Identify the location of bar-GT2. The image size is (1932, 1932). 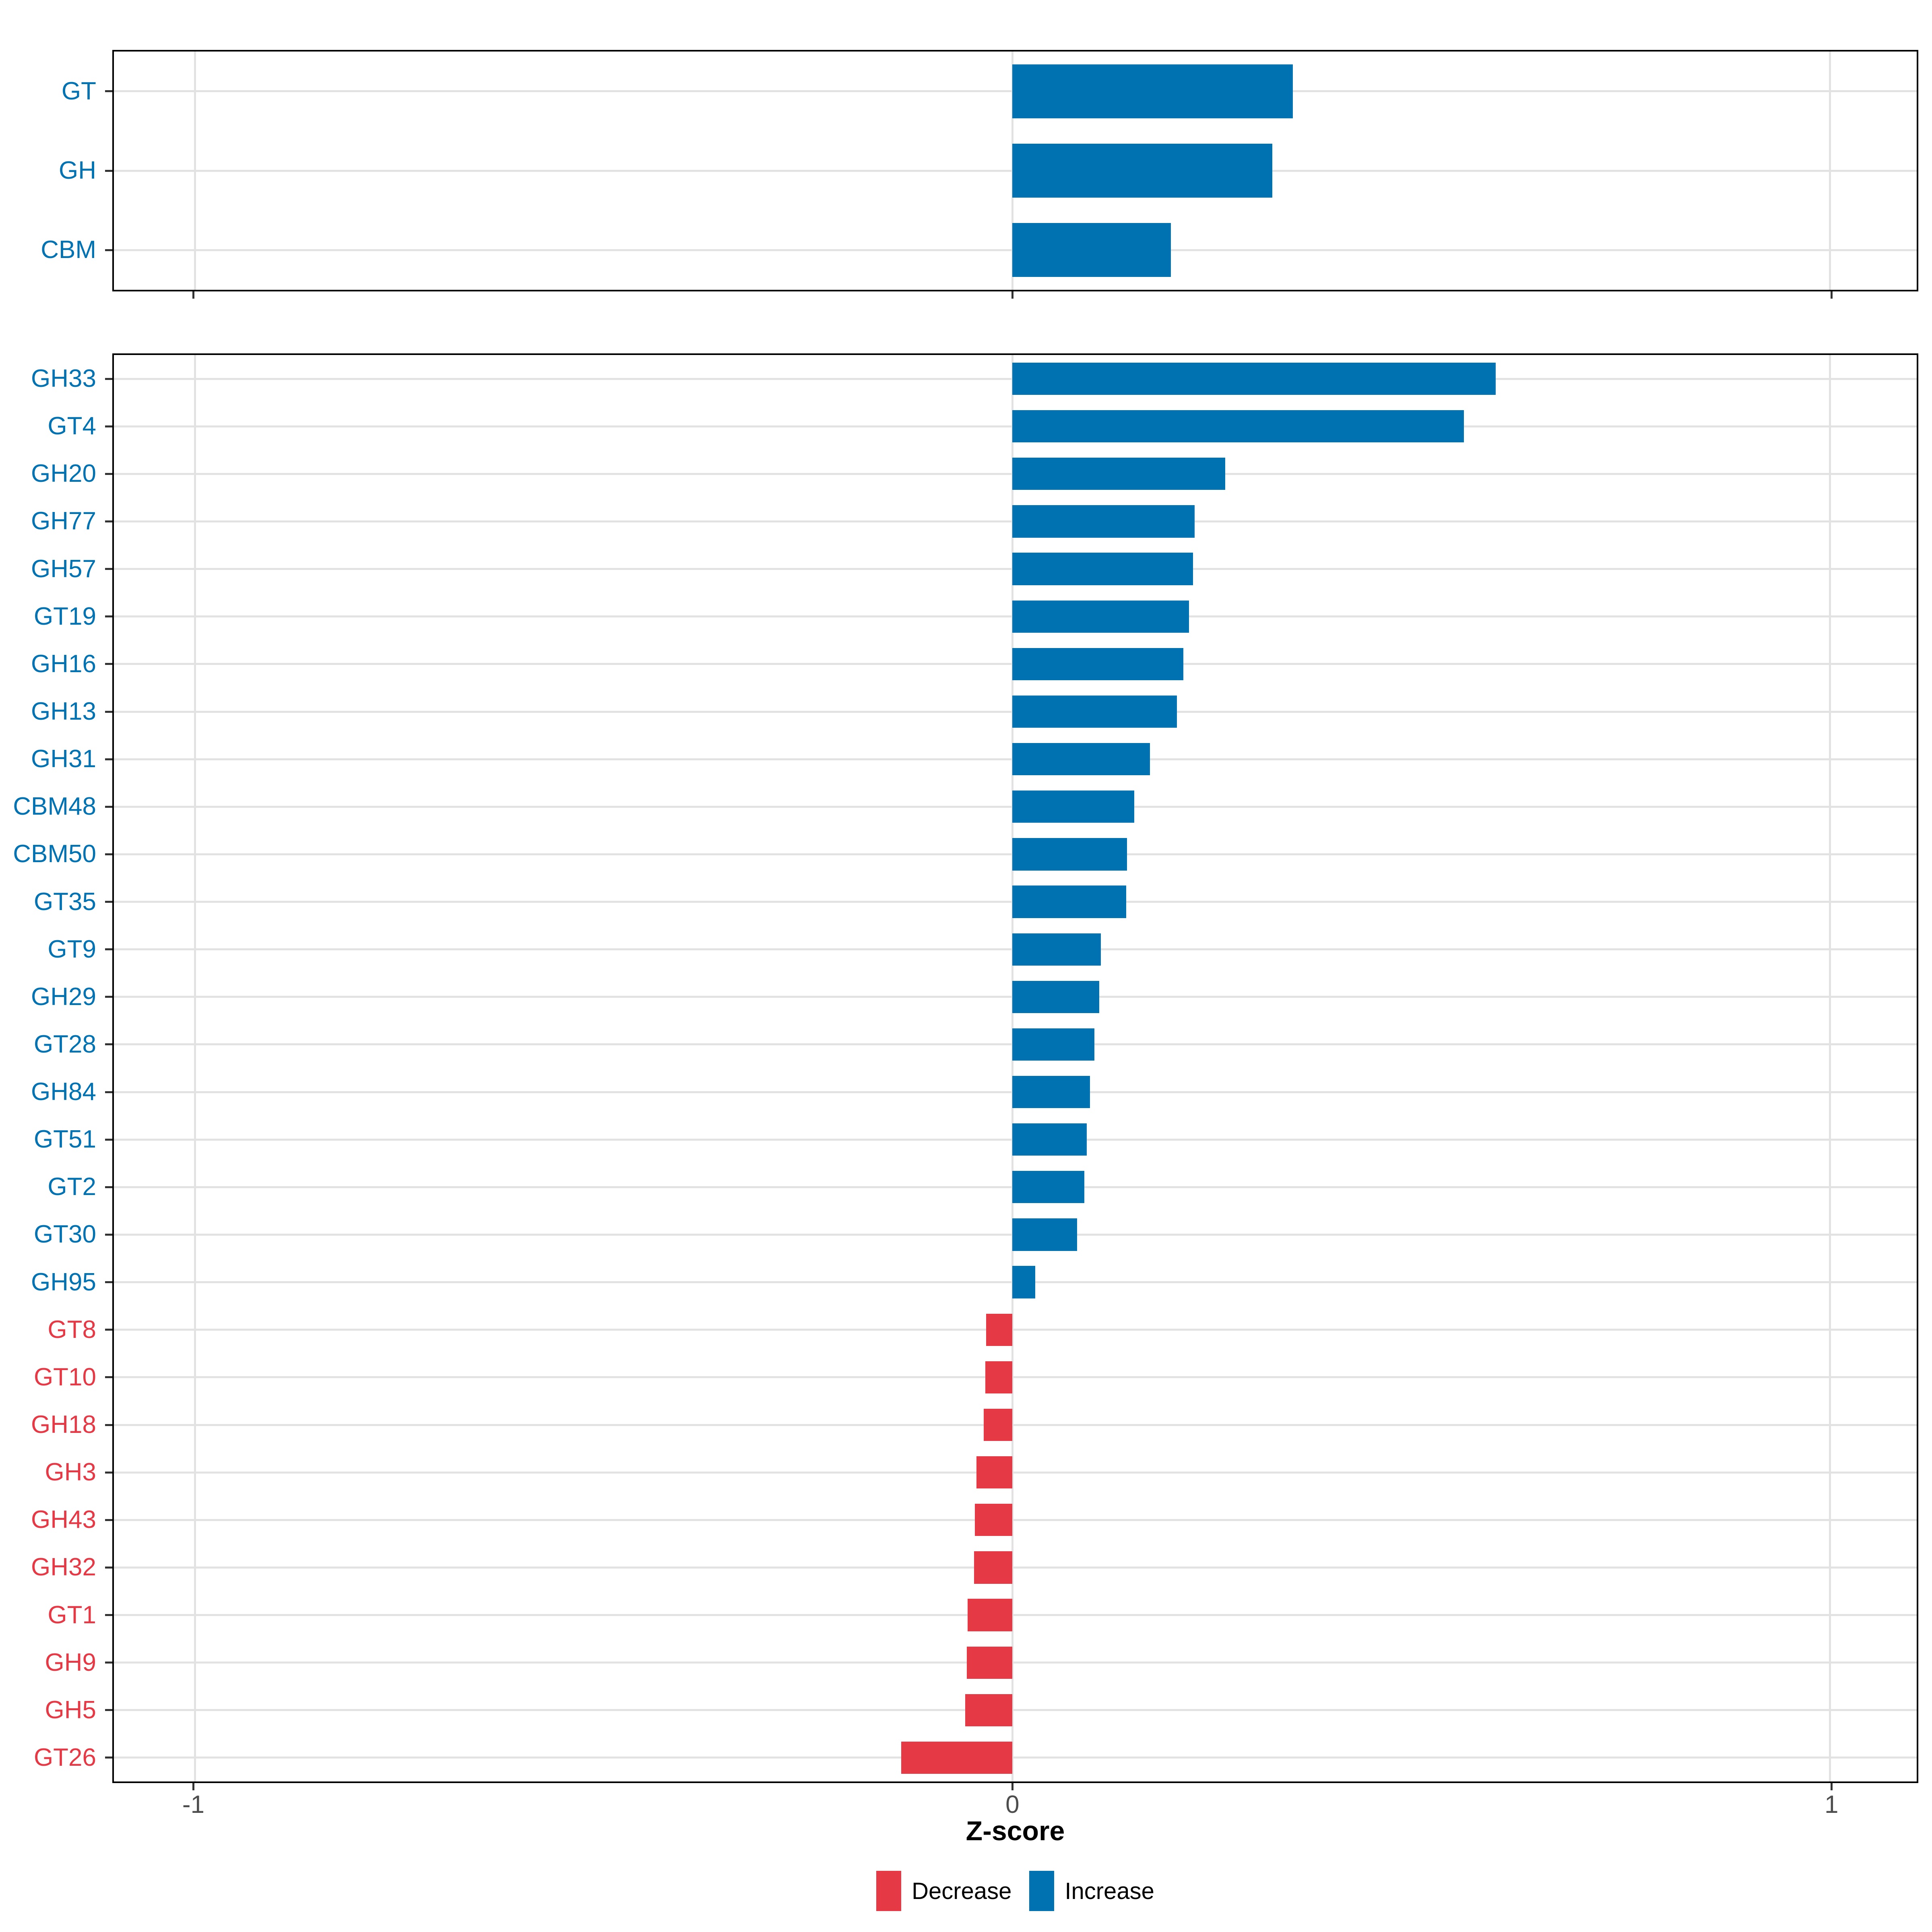
(1048, 1187).